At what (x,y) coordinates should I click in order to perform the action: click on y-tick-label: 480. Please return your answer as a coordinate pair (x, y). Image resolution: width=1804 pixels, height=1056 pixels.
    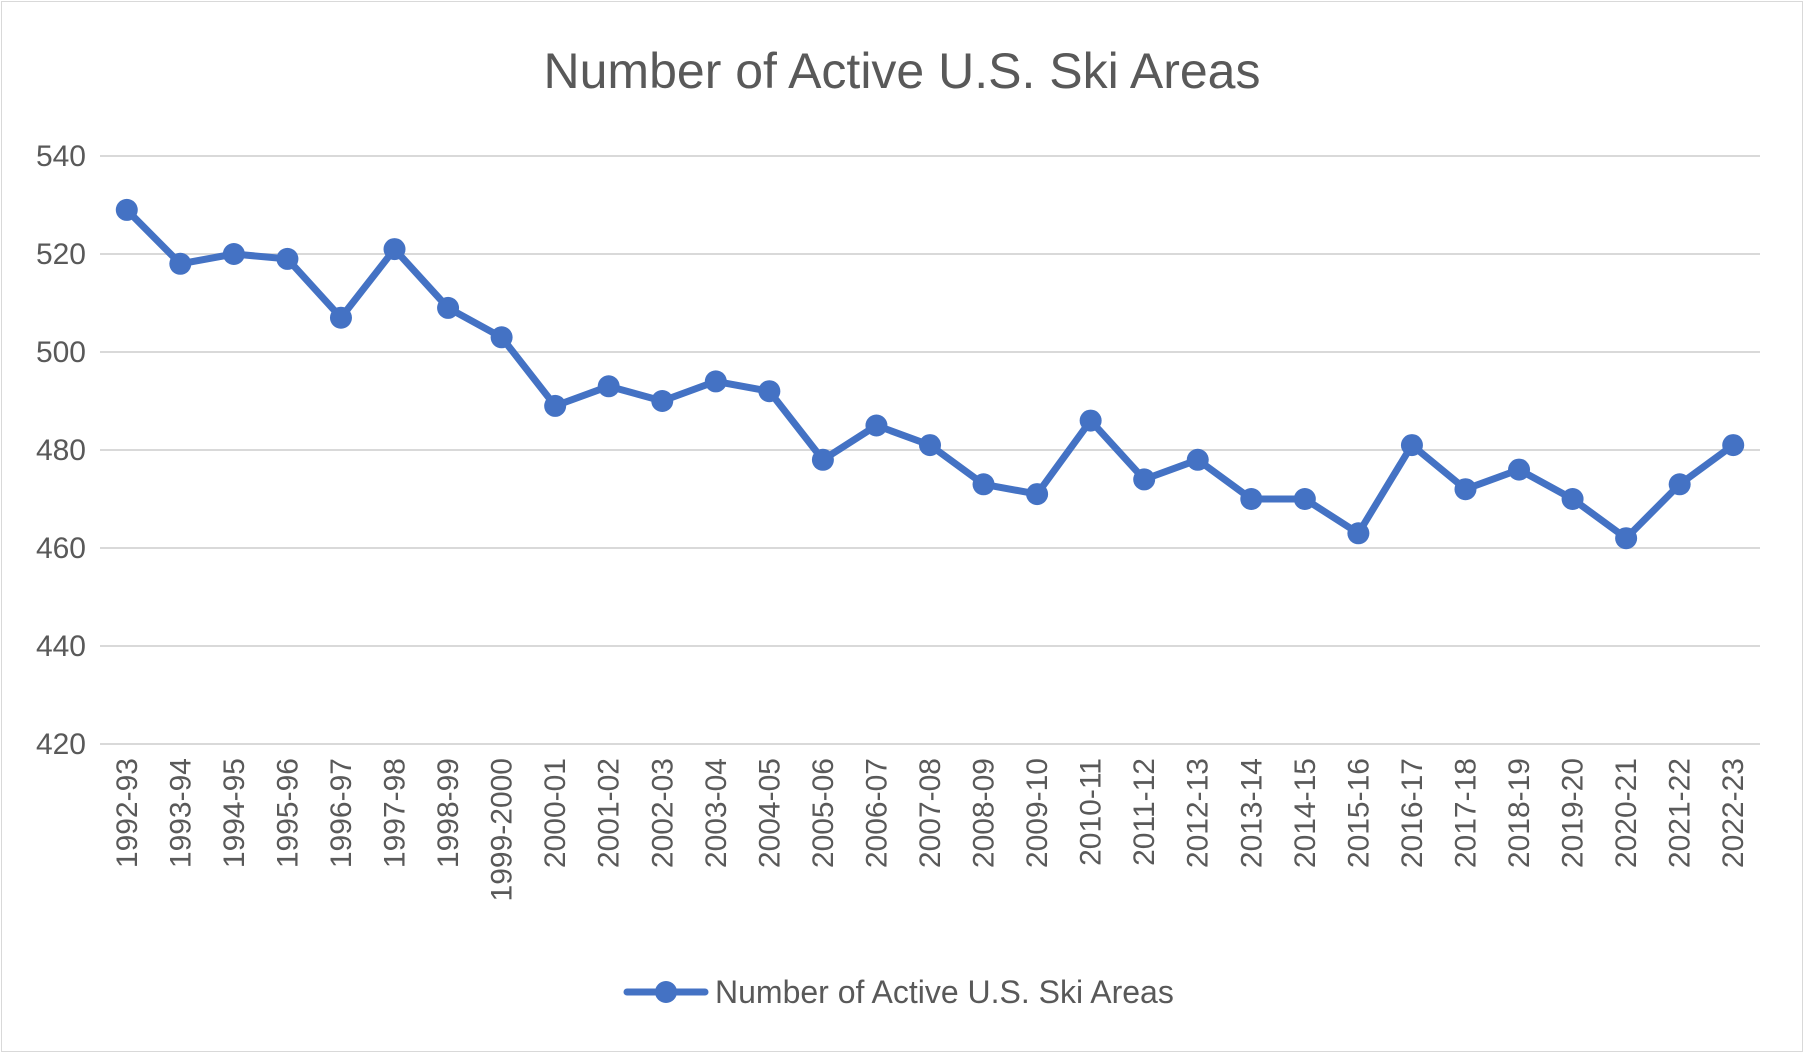
    Looking at the image, I should click on (61, 450).